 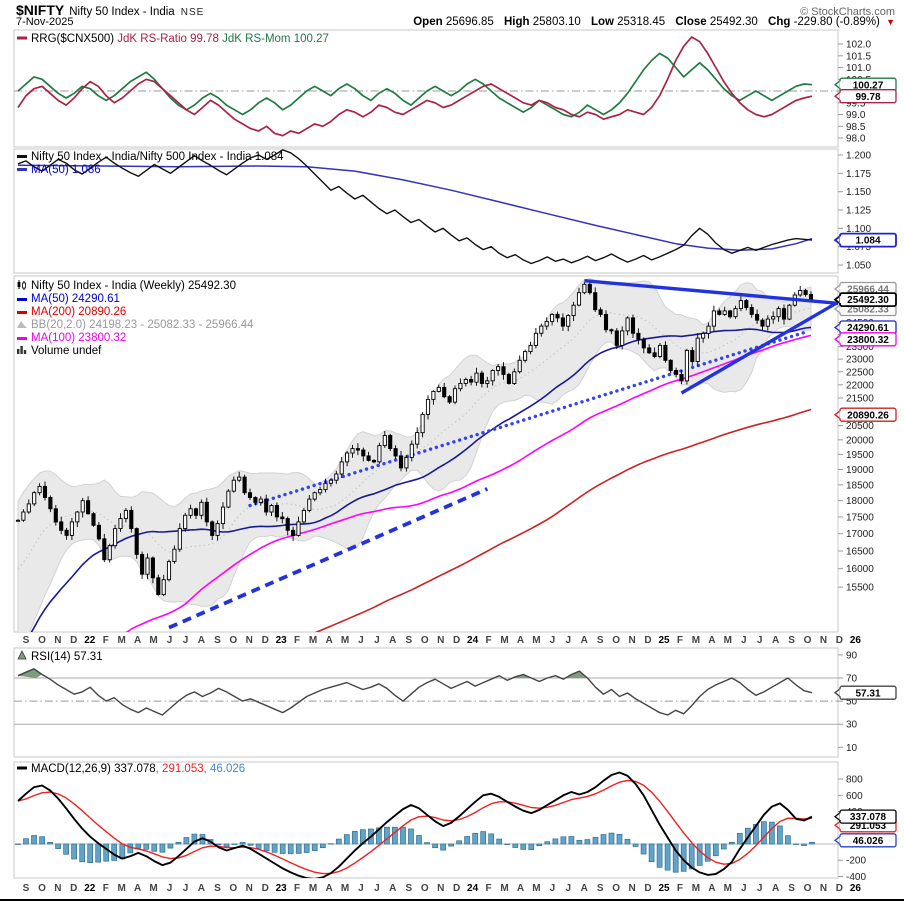 What do you see at coordinates (602, 22) in the screenshot?
I see `low-label: Low` at bounding box center [602, 22].